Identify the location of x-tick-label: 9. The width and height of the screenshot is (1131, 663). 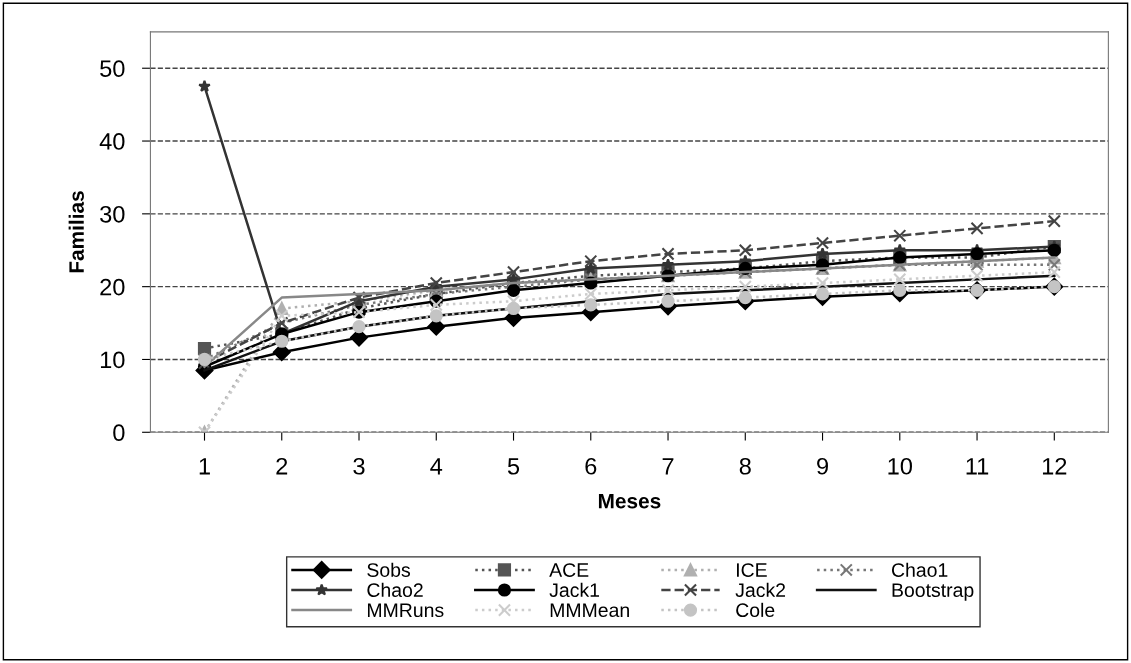
(822, 466).